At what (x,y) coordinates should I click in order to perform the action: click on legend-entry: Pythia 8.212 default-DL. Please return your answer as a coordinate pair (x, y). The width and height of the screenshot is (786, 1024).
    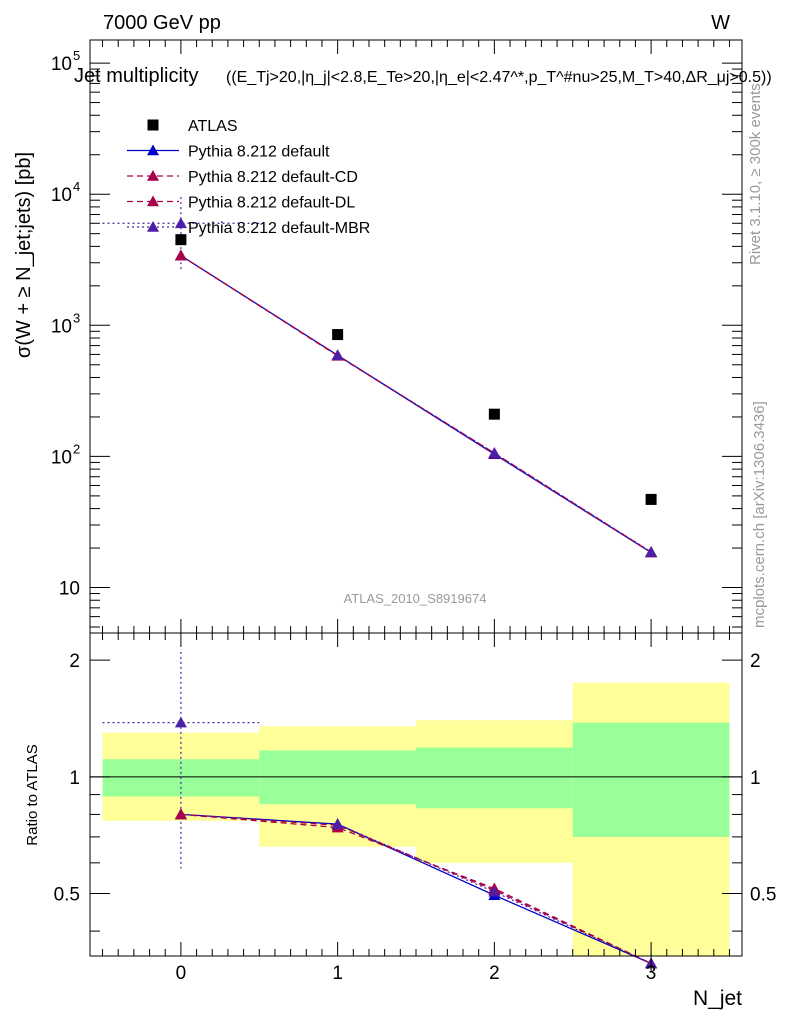
    Looking at the image, I should click on (241, 203).